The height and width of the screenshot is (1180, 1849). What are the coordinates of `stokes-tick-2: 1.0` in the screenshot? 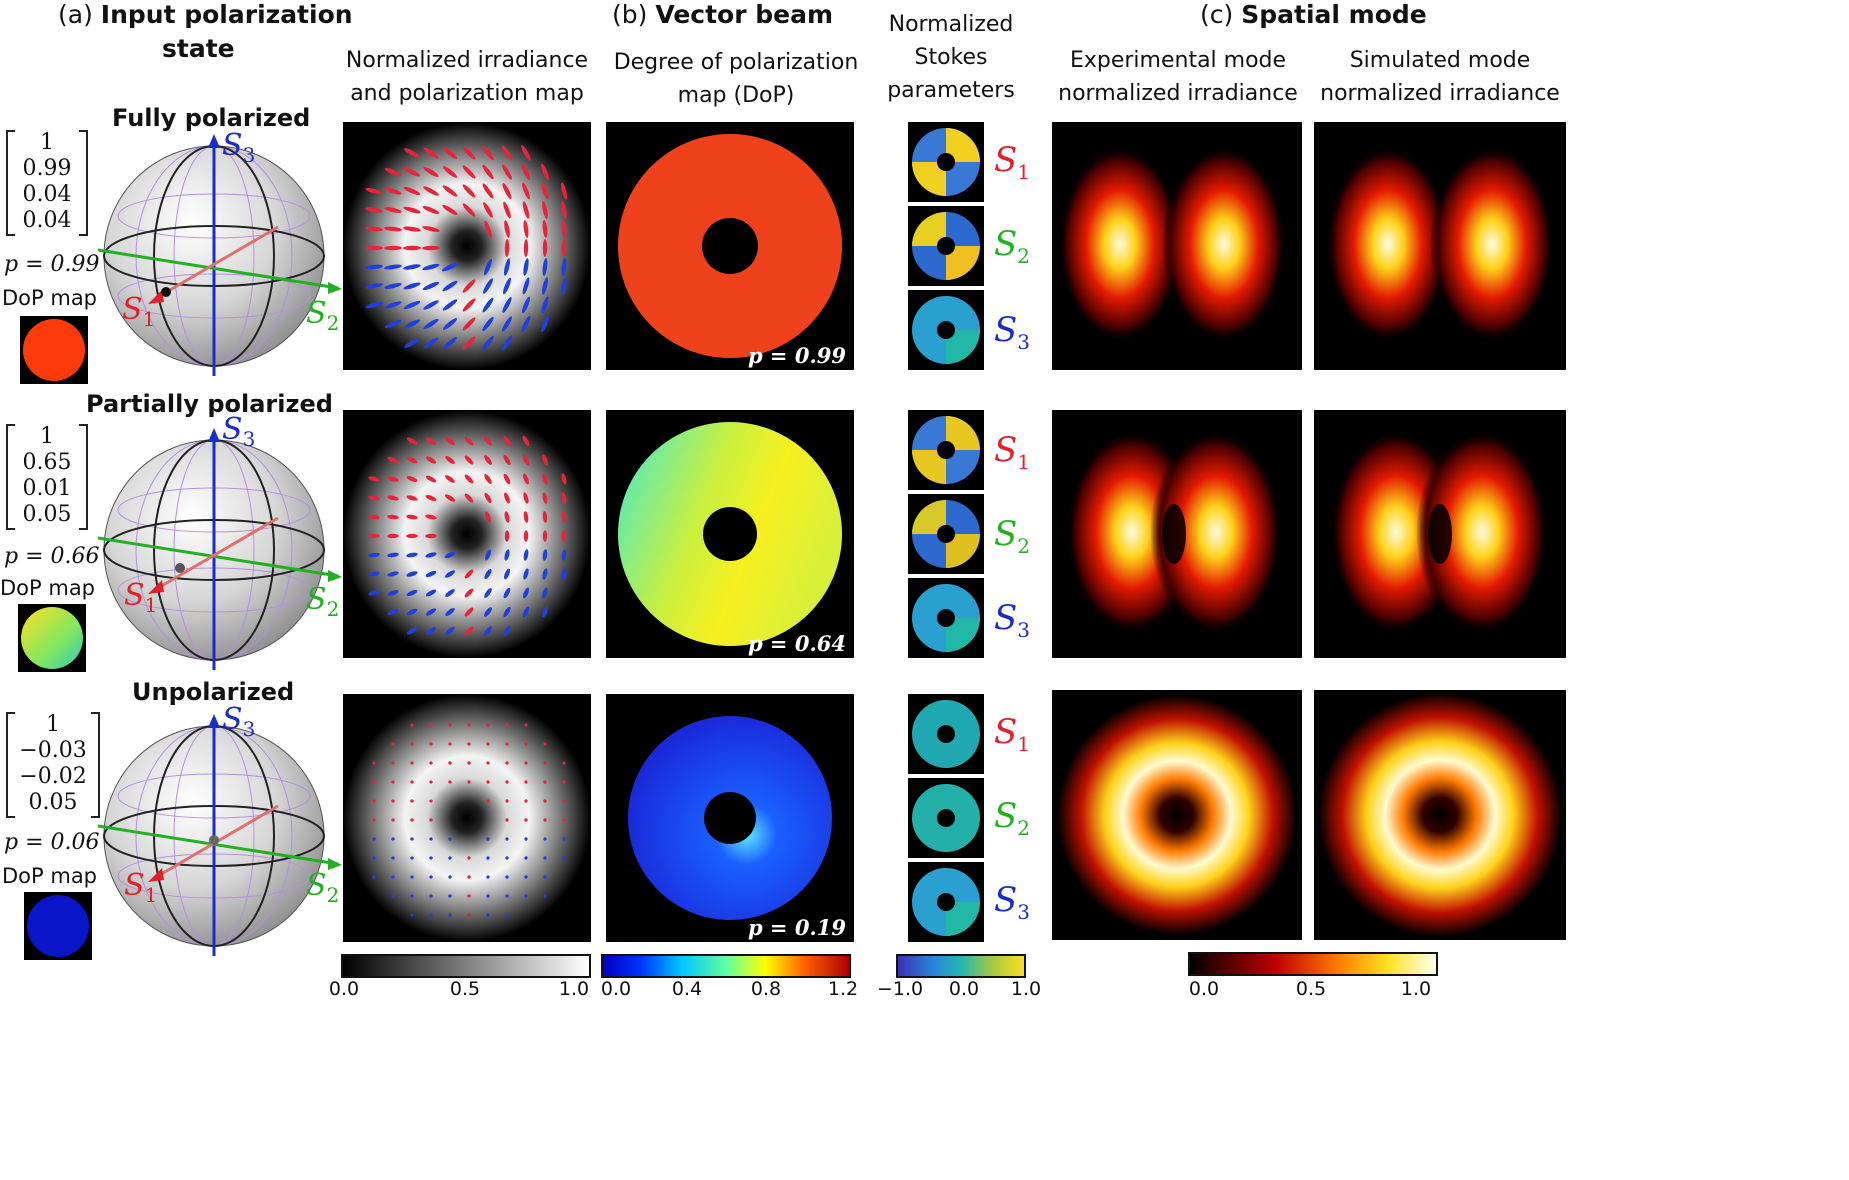 It's located at (1026, 989).